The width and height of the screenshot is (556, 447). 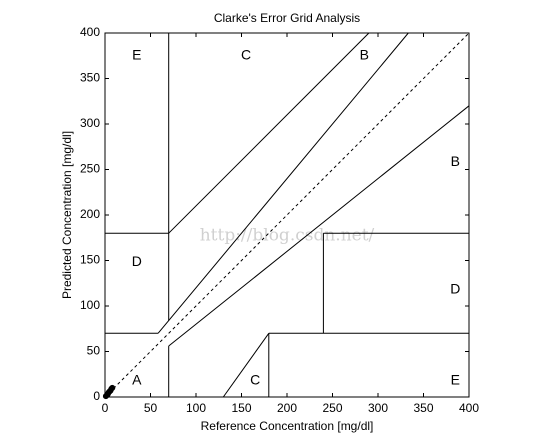 What do you see at coordinates (96, 396) in the screenshot?
I see `y-tick-label: 0` at bounding box center [96, 396].